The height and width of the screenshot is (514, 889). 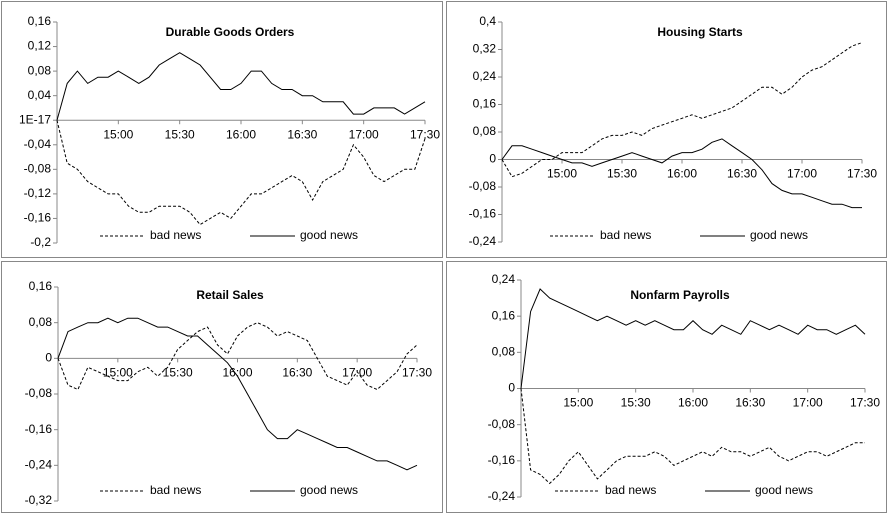 I want to click on chart-title: Durable Goods Orders, so click(x=230, y=32).